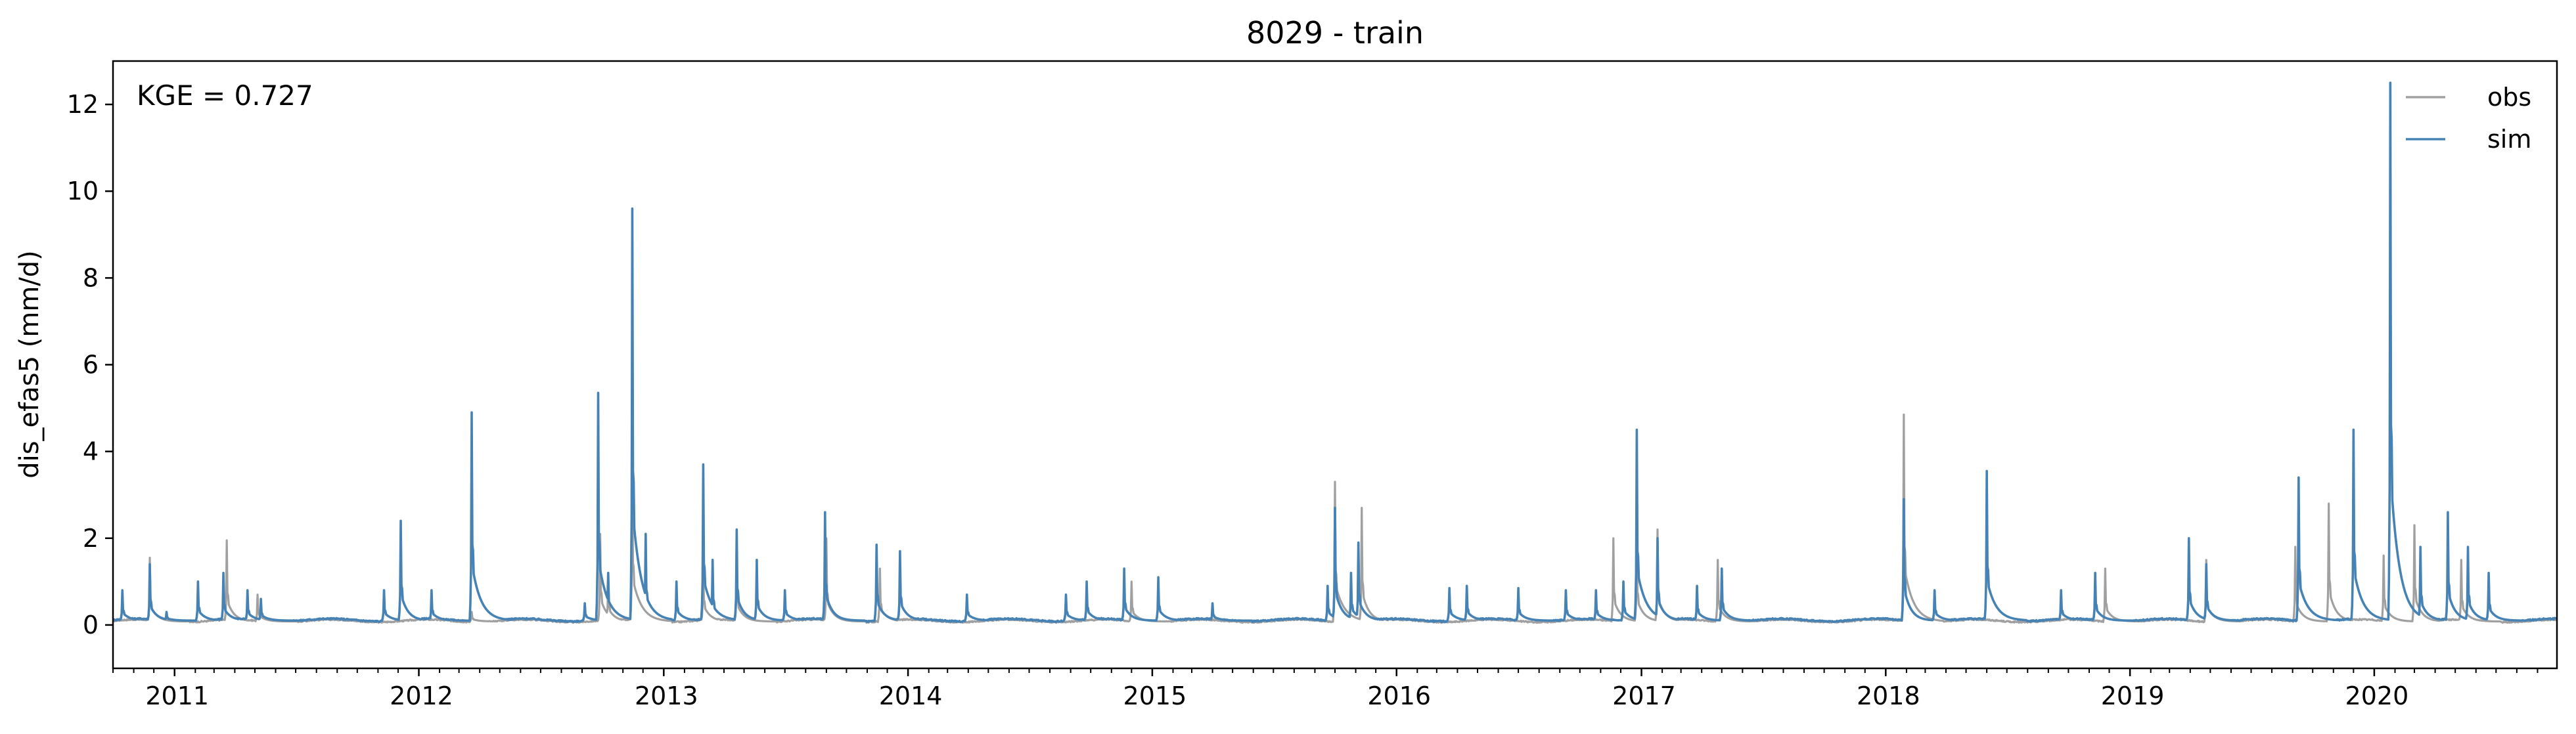 The image size is (2576, 734). What do you see at coordinates (225, 95) in the screenshot?
I see `kge-annotation: KGE = 0.727` at bounding box center [225, 95].